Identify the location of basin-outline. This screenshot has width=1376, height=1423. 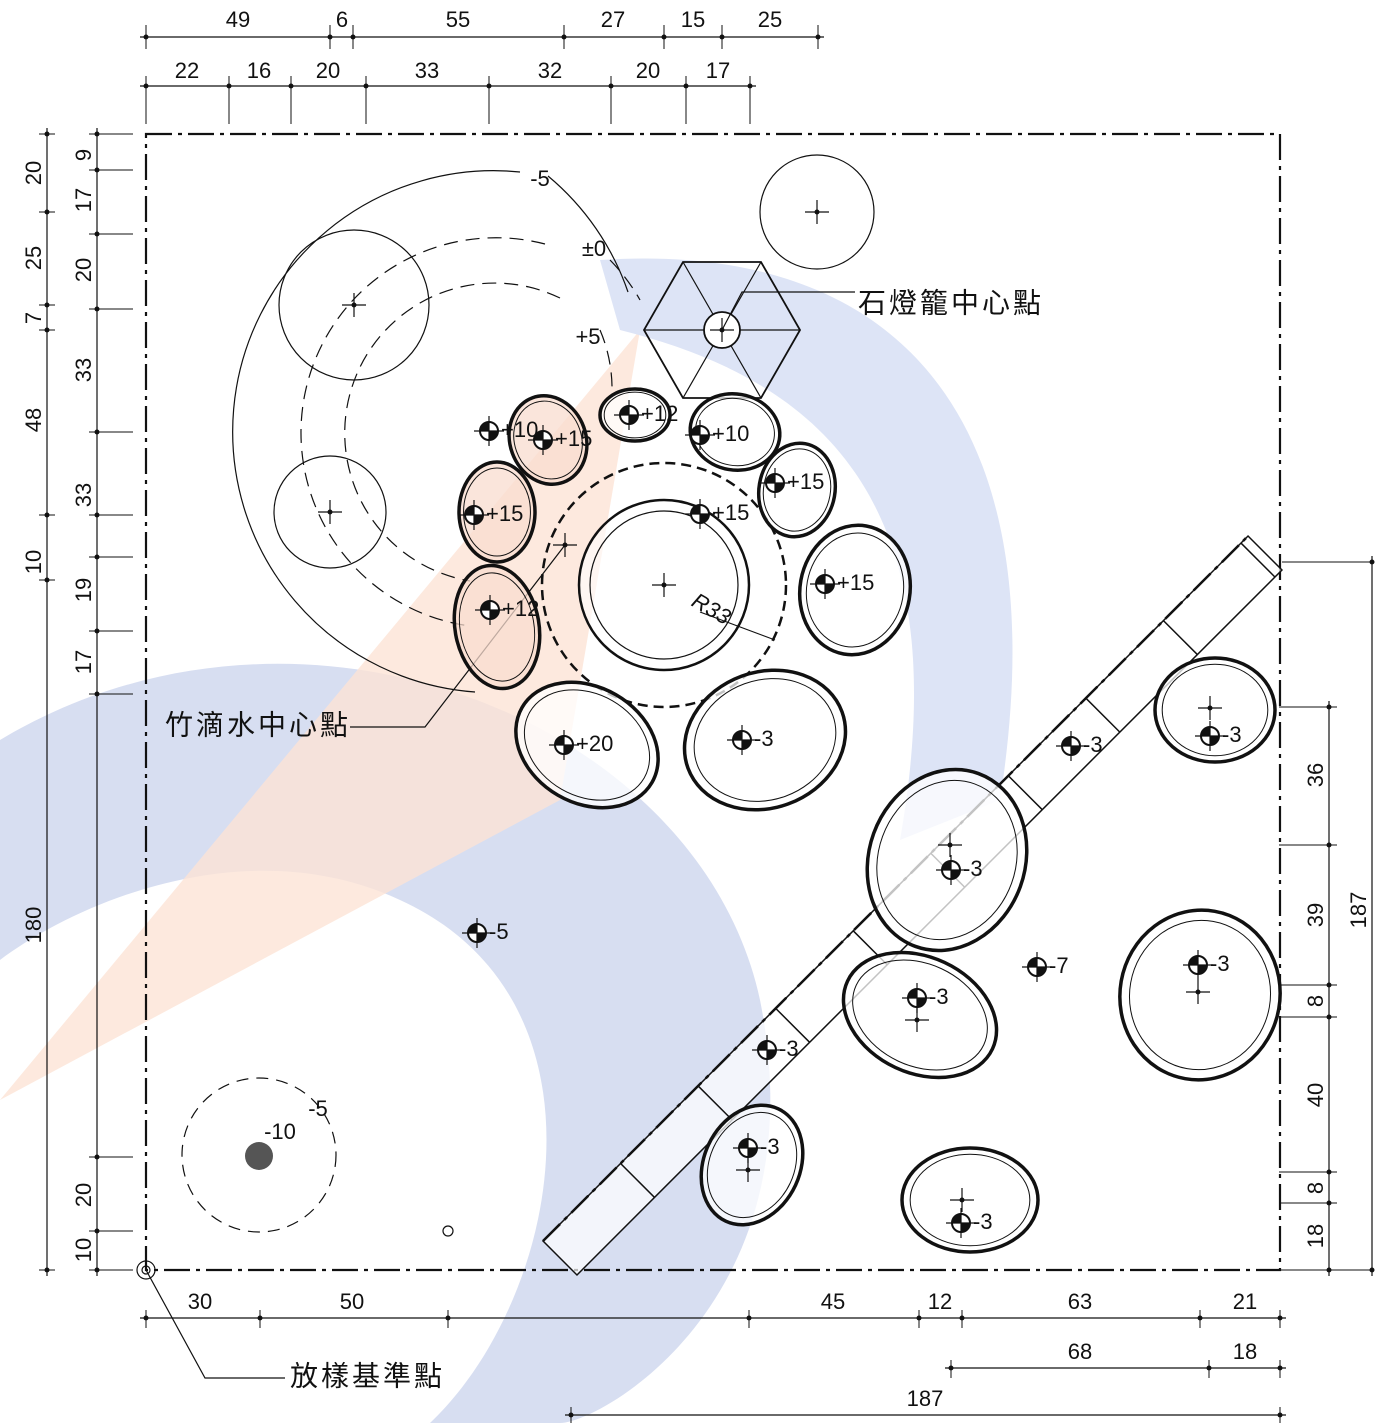
(664, 585).